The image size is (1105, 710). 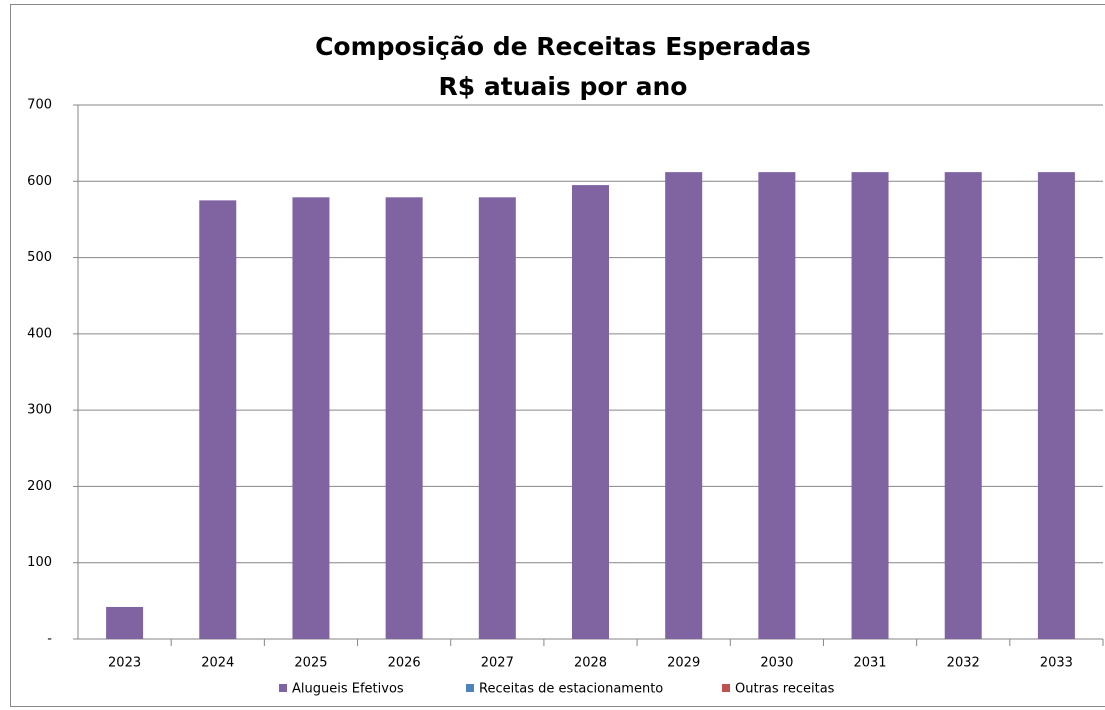 I want to click on y-tick-label: 400, so click(x=39, y=333).